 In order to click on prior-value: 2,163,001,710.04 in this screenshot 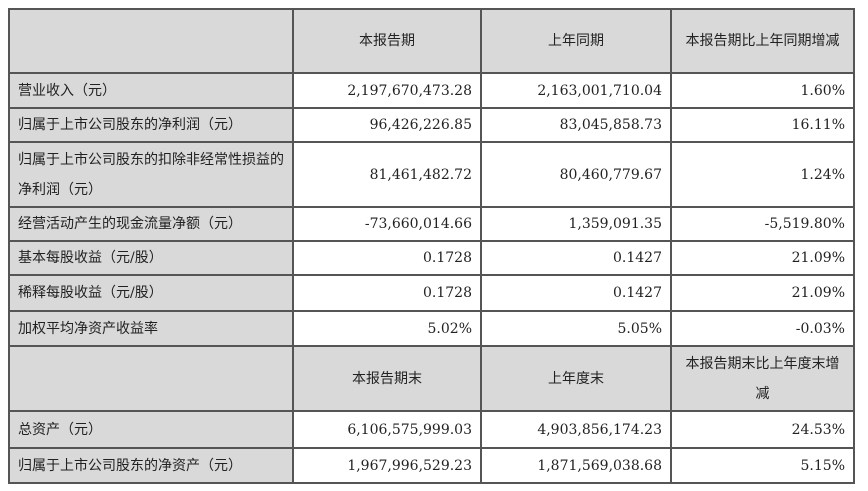, I will do `click(576, 90)`.